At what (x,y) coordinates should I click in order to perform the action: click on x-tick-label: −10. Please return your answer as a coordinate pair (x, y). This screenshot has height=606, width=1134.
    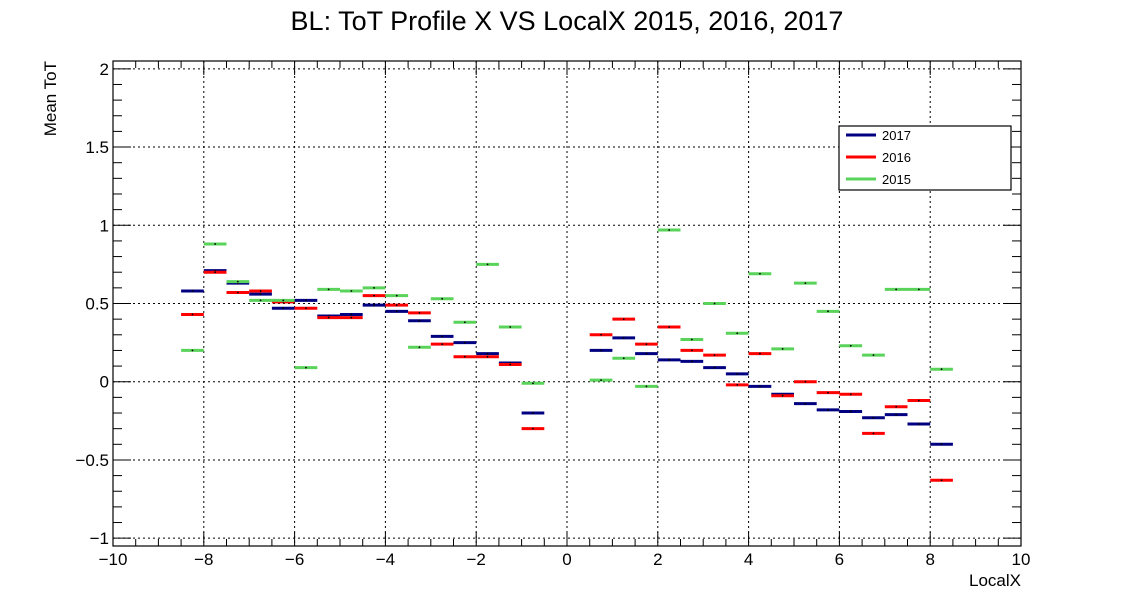
    Looking at the image, I should click on (113, 559).